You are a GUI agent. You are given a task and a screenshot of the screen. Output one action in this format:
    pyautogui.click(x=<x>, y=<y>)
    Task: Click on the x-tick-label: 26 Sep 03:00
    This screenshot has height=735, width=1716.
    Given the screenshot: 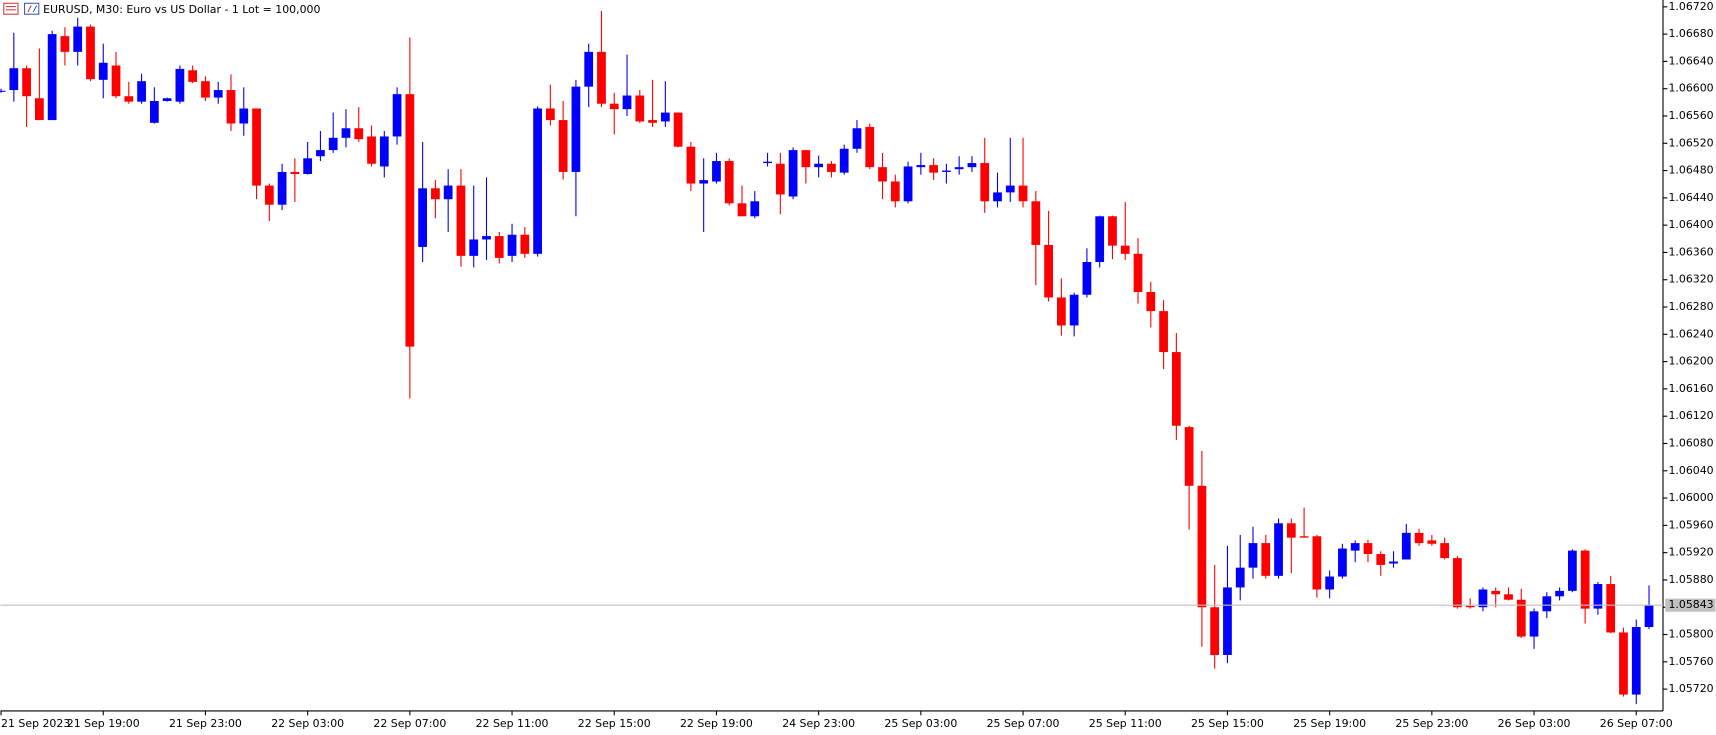 What is the action you would take?
    pyautogui.click(x=1534, y=723)
    